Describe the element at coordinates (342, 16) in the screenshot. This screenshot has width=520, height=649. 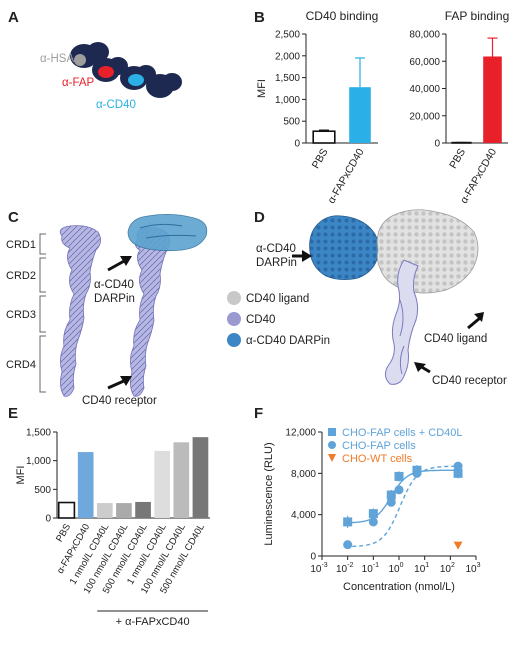
I see `chart-title: CD40 binding` at that location.